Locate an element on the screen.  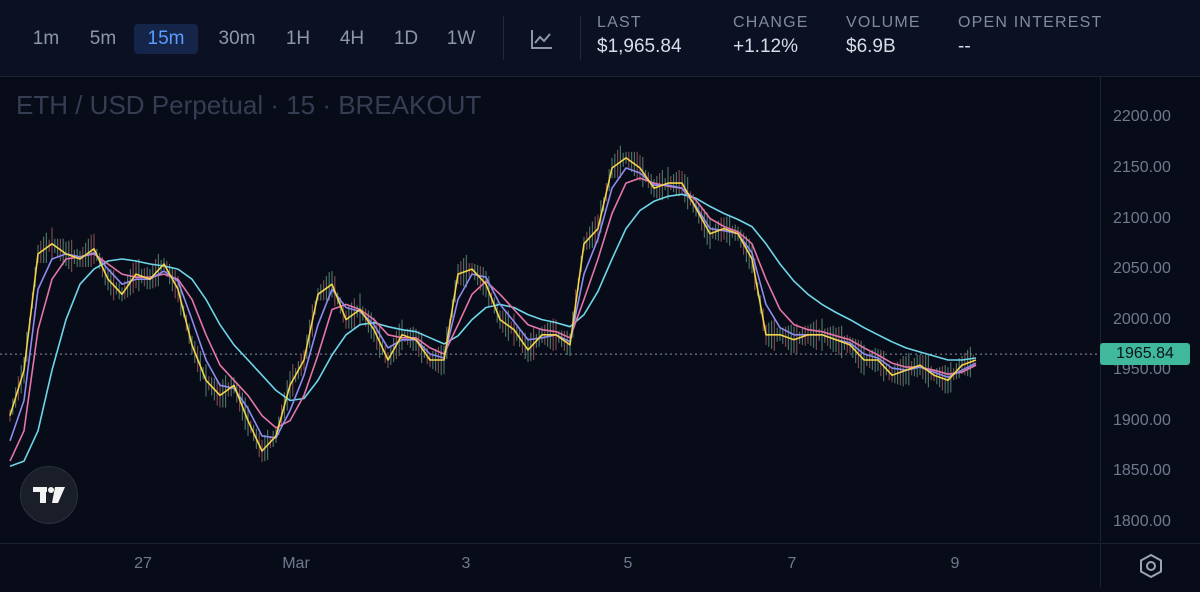
time-tick-label: 3 is located at coordinates (466, 563).